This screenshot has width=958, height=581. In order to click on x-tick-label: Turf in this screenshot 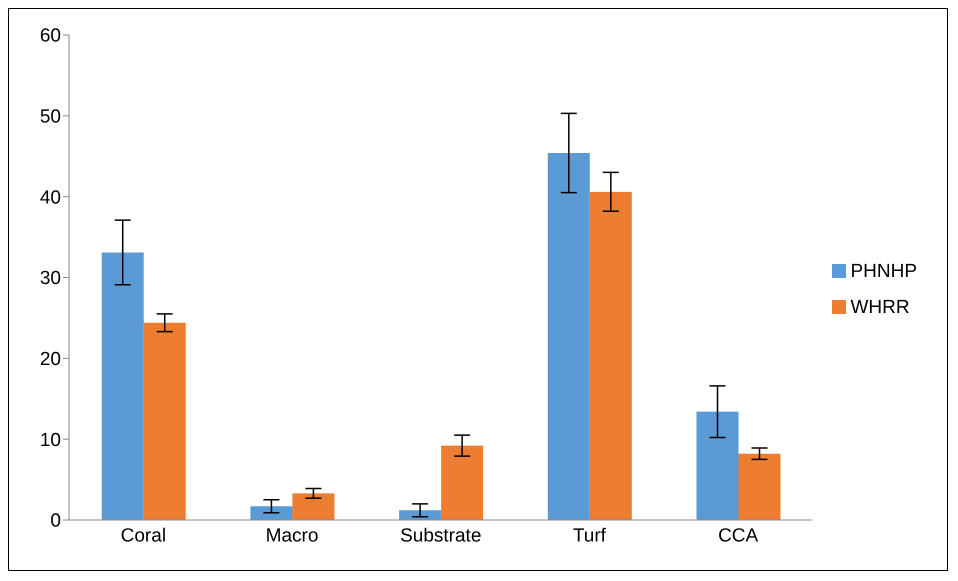, I will do `click(589, 535)`.